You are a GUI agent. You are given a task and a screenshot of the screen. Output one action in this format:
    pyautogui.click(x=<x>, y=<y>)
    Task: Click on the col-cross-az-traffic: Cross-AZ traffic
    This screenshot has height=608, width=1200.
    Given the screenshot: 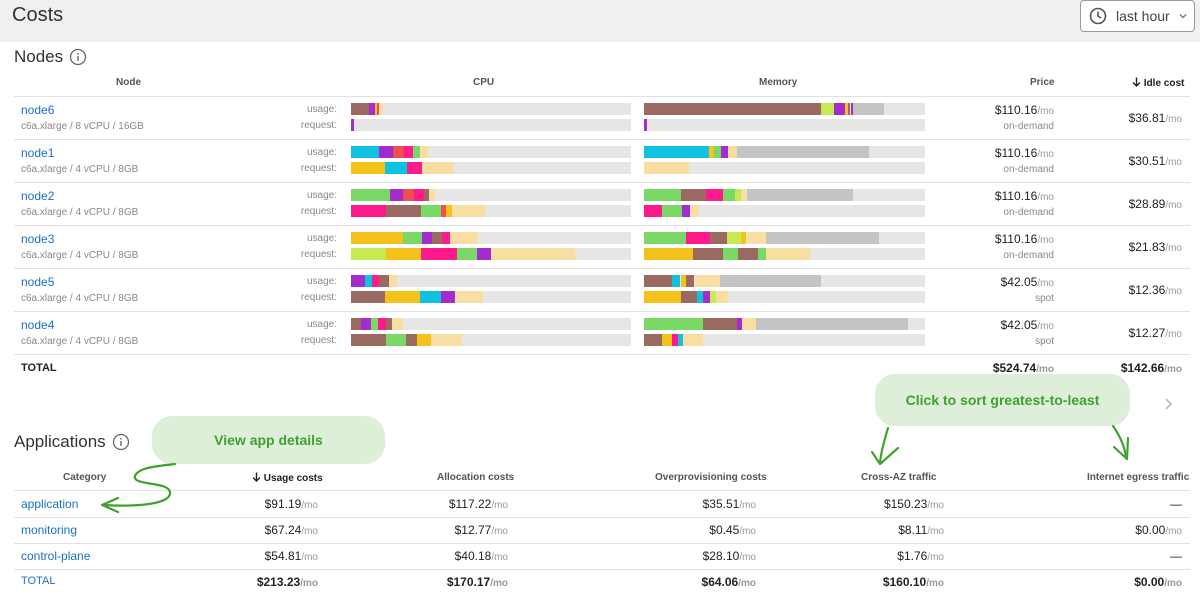 What is the action you would take?
    pyautogui.click(x=899, y=477)
    